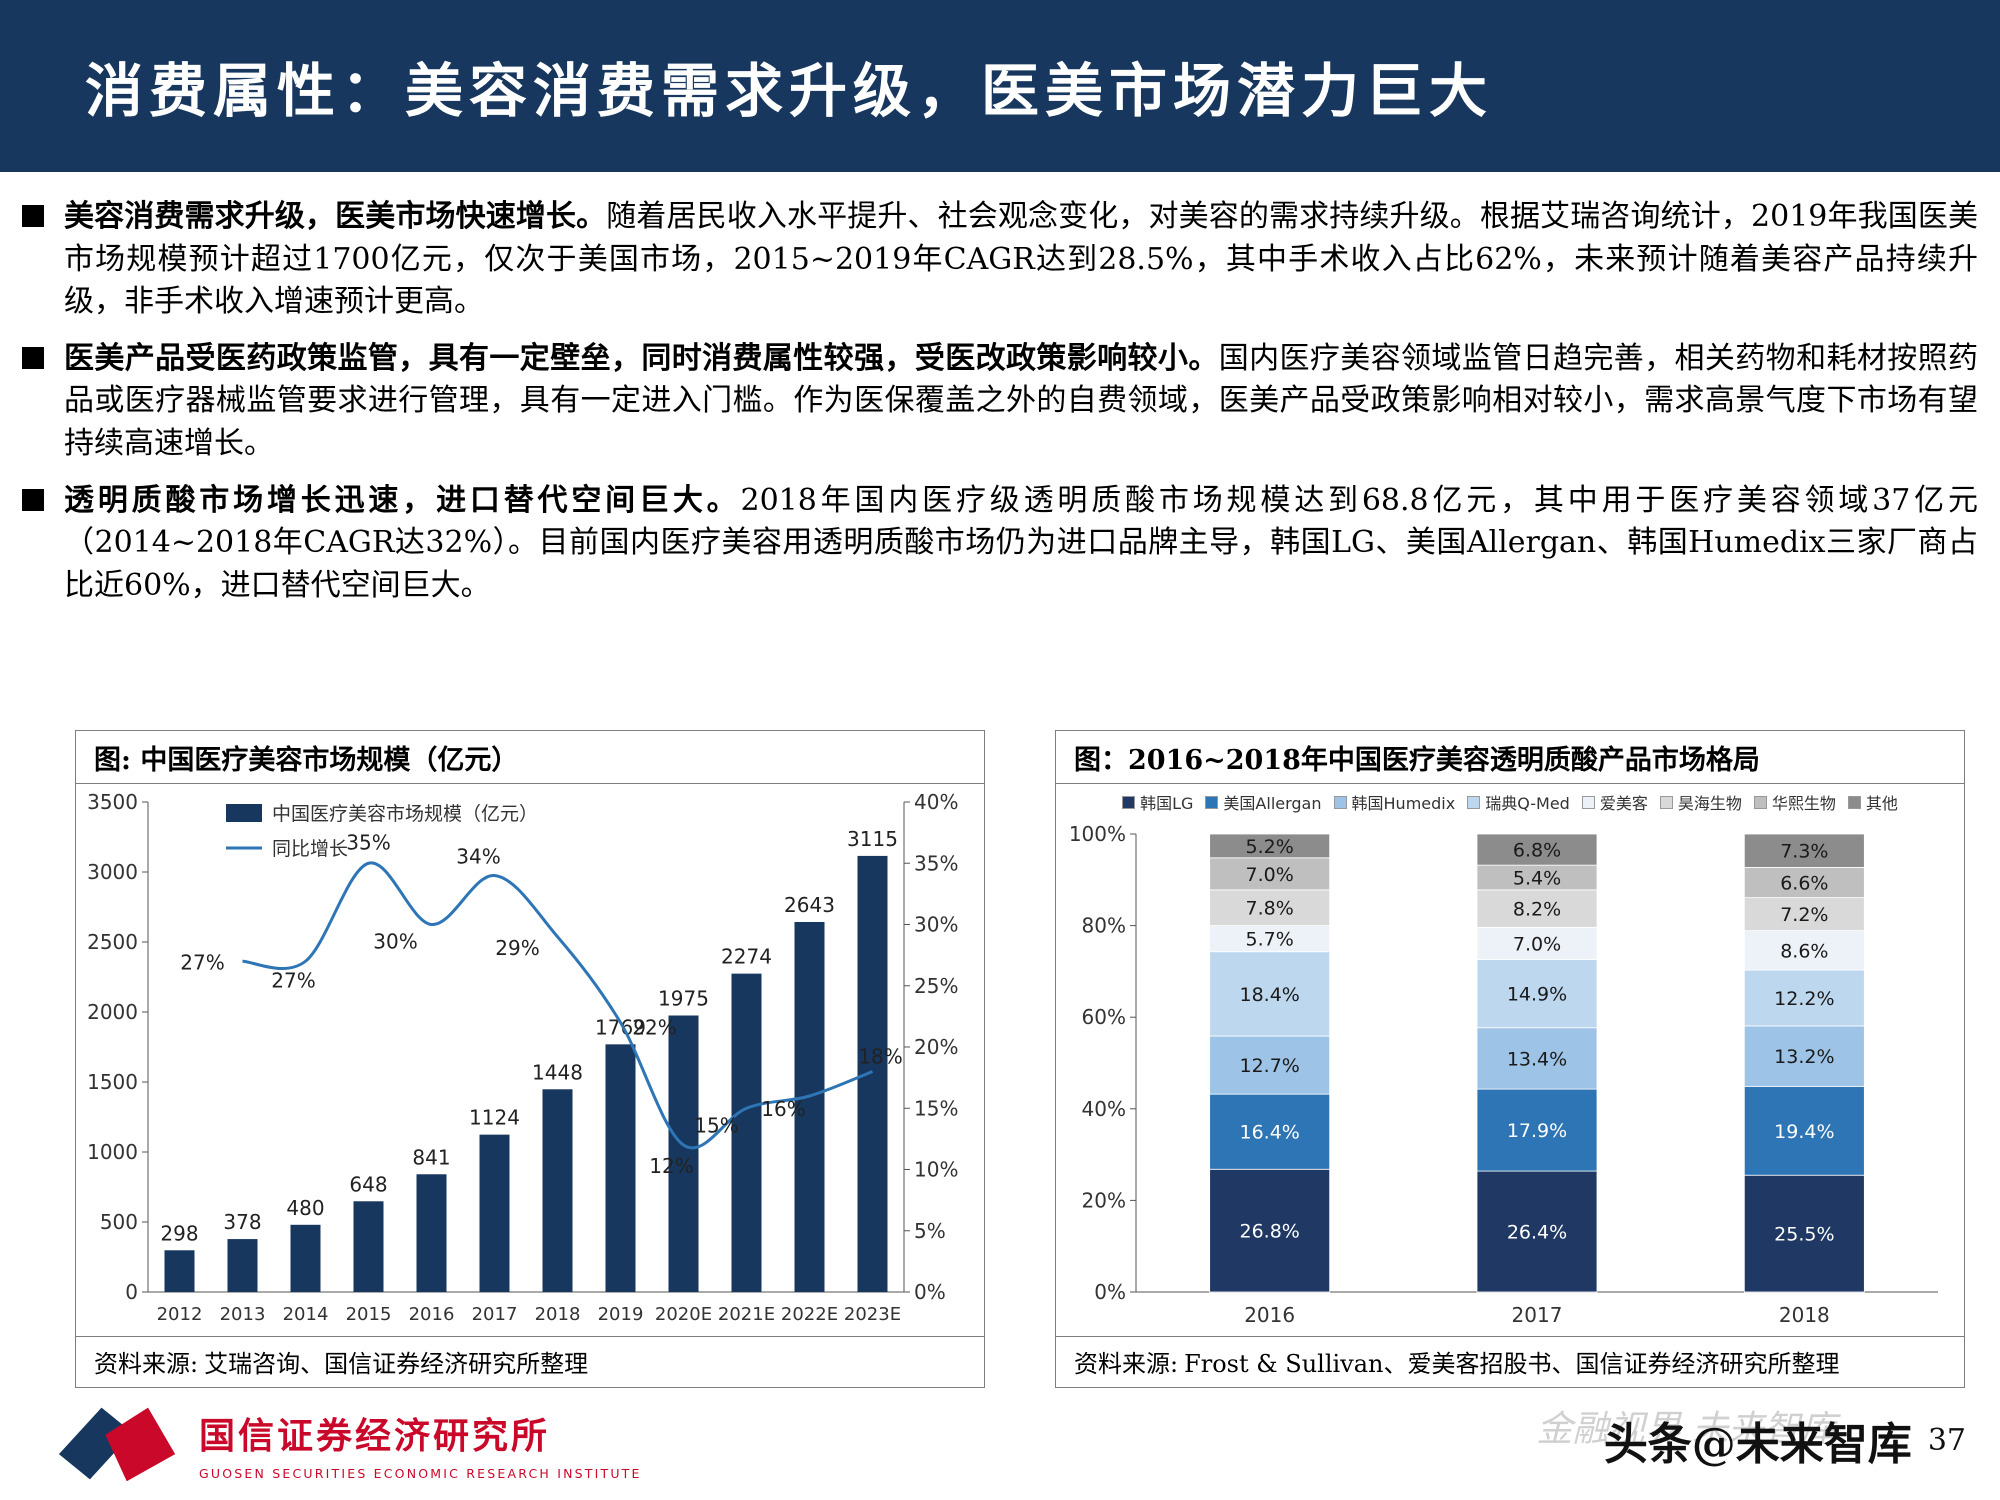 The image size is (2000, 1500). I want to click on y-right-tick-label: 15%, so click(936, 1108).